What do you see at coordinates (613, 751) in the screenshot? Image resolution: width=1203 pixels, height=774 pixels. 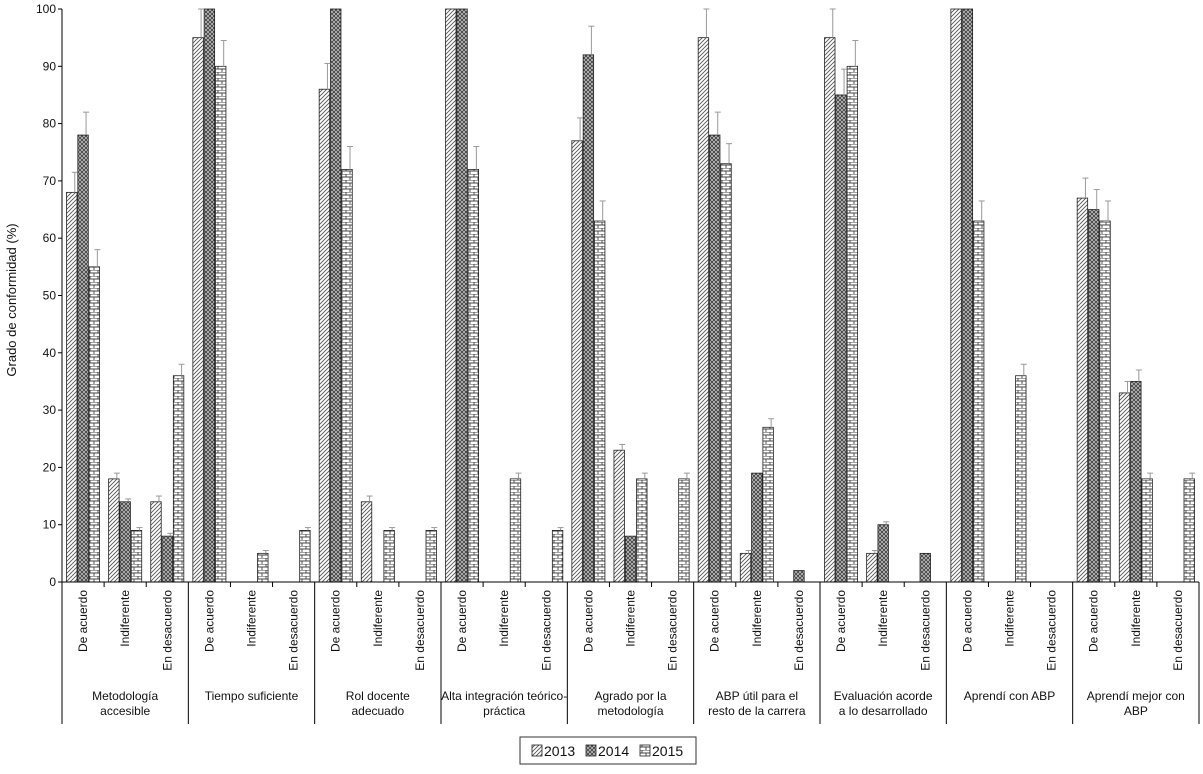 I see `legend-label: 2014` at bounding box center [613, 751].